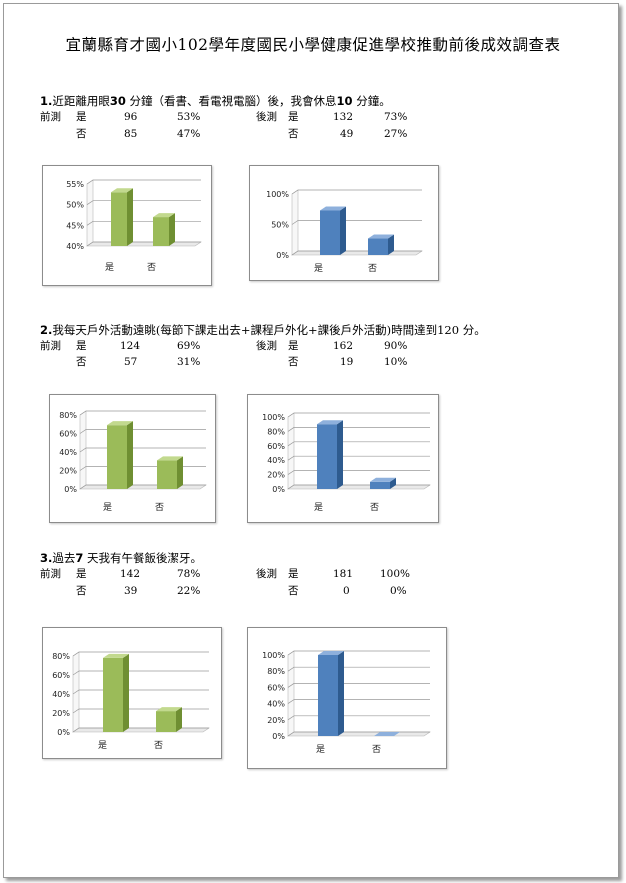 The height and width of the screenshot is (883, 626). Describe the element at coordinates (396, 134) in the screenshot. I see `post-percent: 27%` at that location.